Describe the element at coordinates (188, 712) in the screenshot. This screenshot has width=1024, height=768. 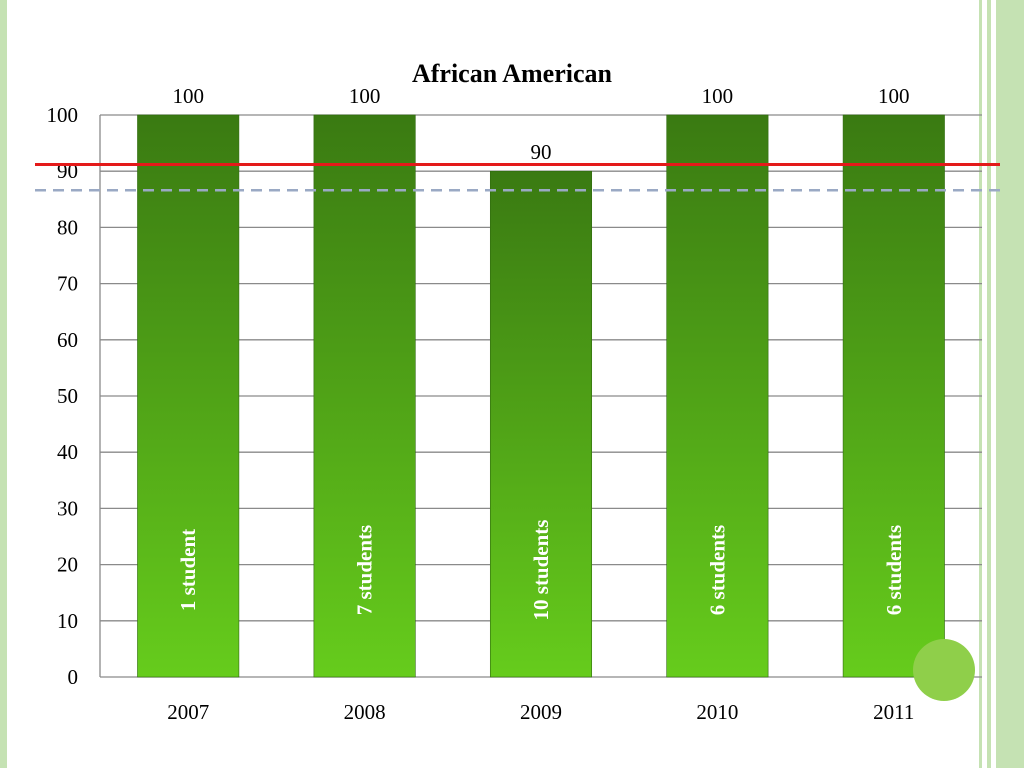
I see `x-tick-label: 2007` at that location.